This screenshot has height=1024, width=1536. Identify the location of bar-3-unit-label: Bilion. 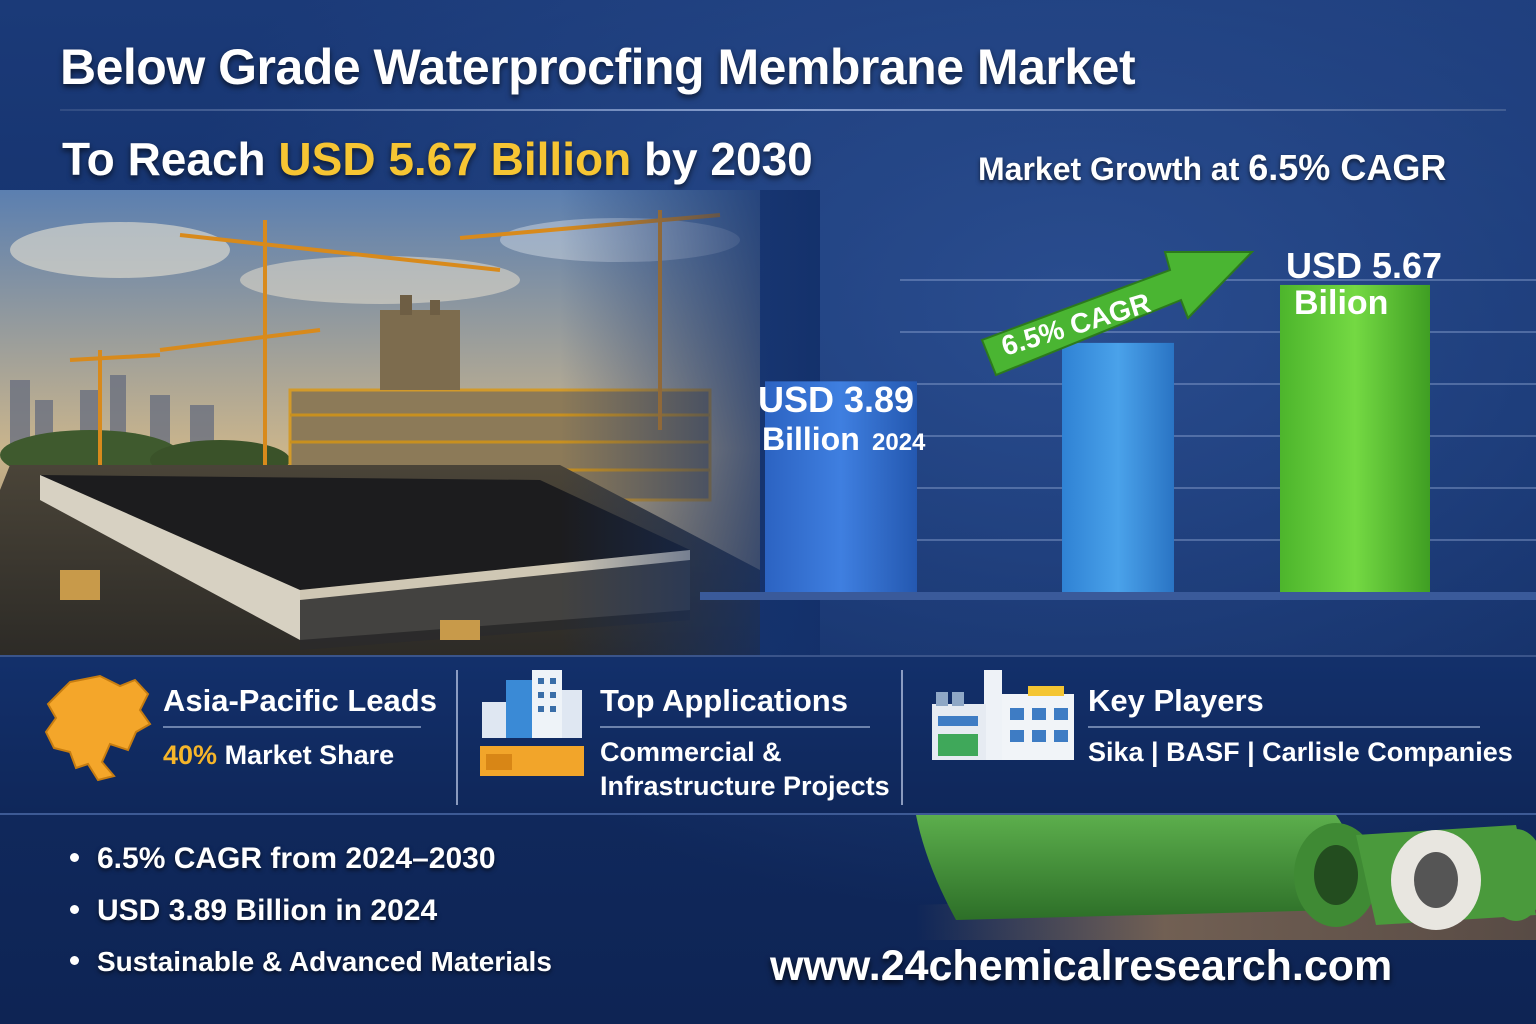
(1341, 303).